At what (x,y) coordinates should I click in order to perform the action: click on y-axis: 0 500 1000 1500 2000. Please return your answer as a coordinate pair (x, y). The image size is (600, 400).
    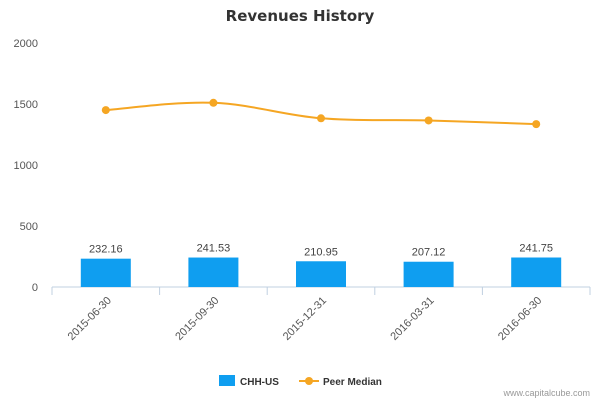
    Looking at the image, I should click on (26, 166).